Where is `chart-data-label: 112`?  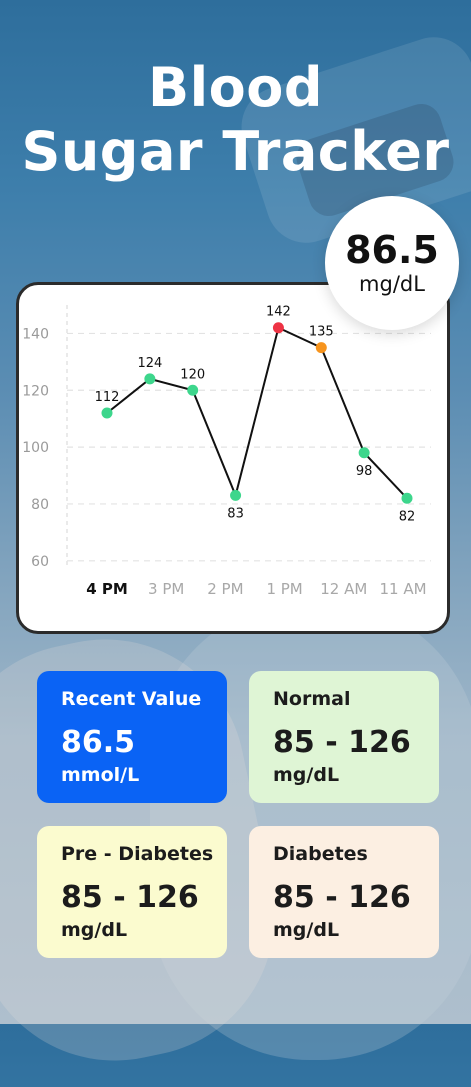 chart-data-label: 112 is located at coordinates (107, 397).